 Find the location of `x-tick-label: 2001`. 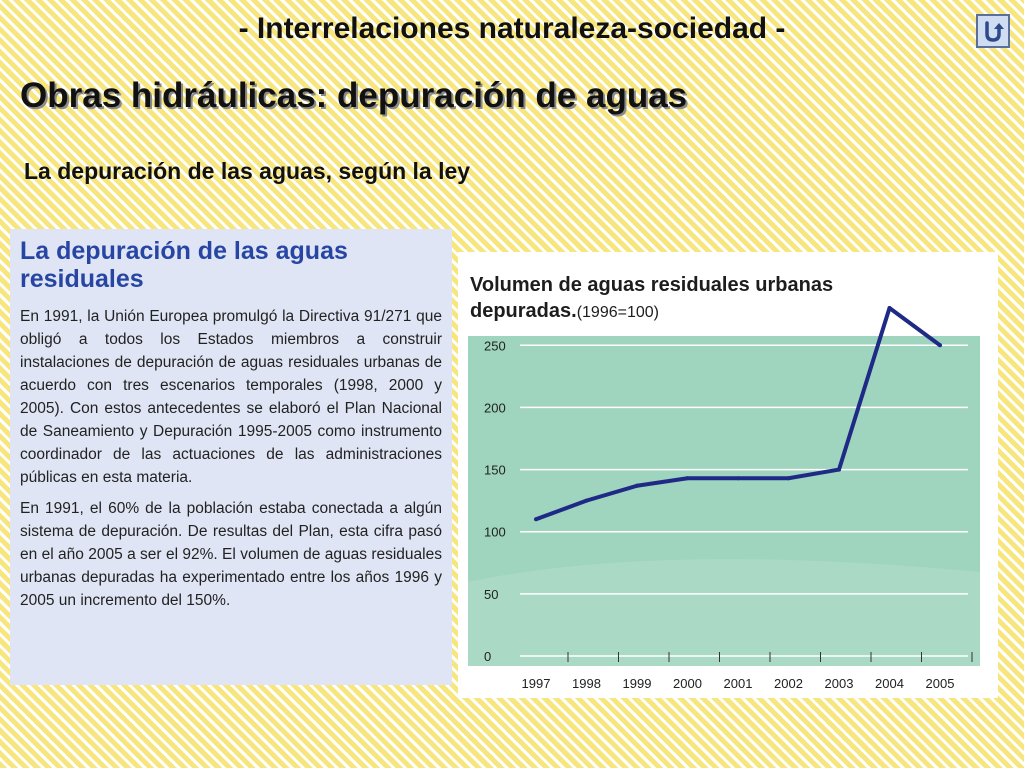

x-tick-label: 2001 is located at coordinates (738, 683).